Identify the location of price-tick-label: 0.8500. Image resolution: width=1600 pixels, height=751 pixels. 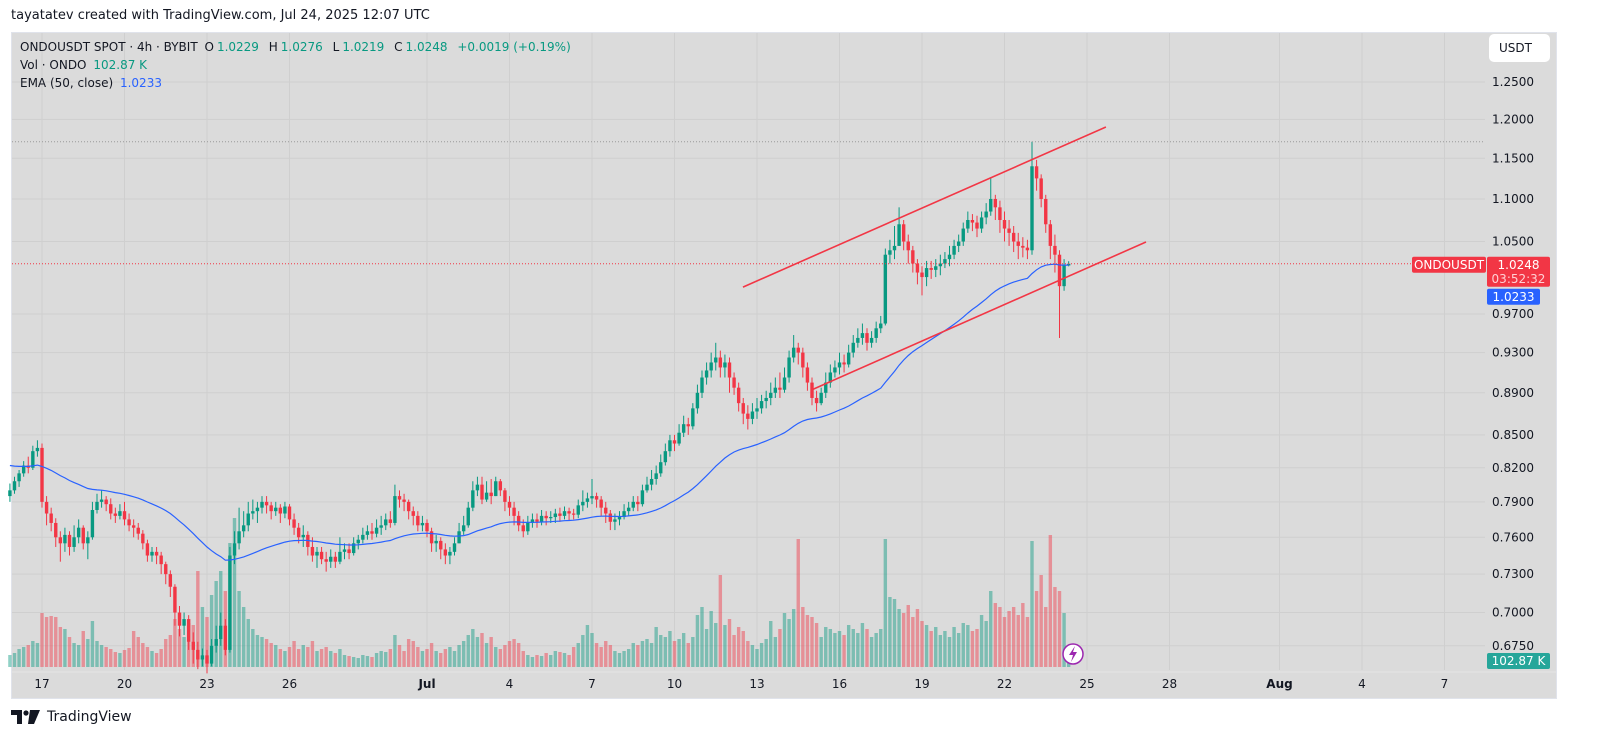
(1513, 435).